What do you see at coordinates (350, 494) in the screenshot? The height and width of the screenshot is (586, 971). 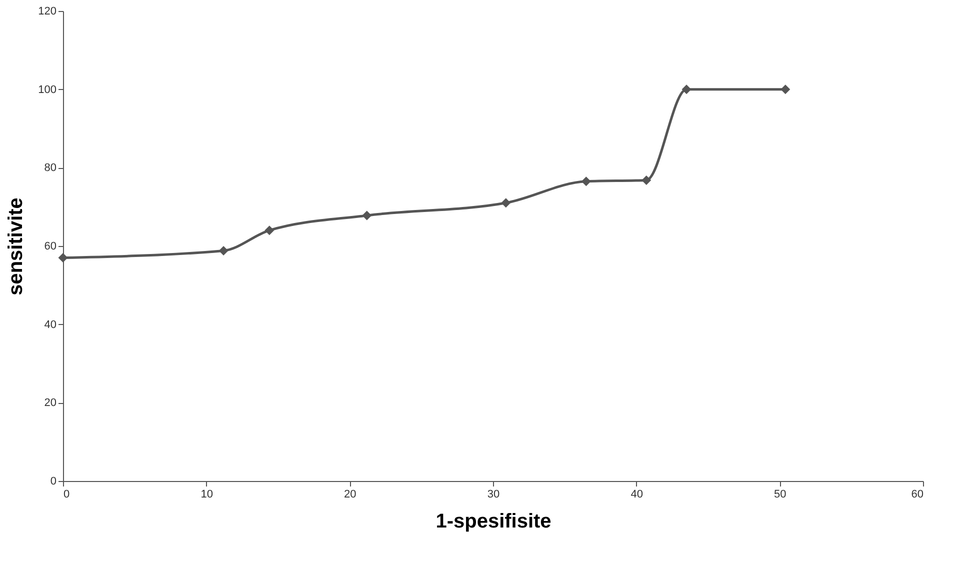 I see `x-tick-label: 20` at bounding box center [350, 494].